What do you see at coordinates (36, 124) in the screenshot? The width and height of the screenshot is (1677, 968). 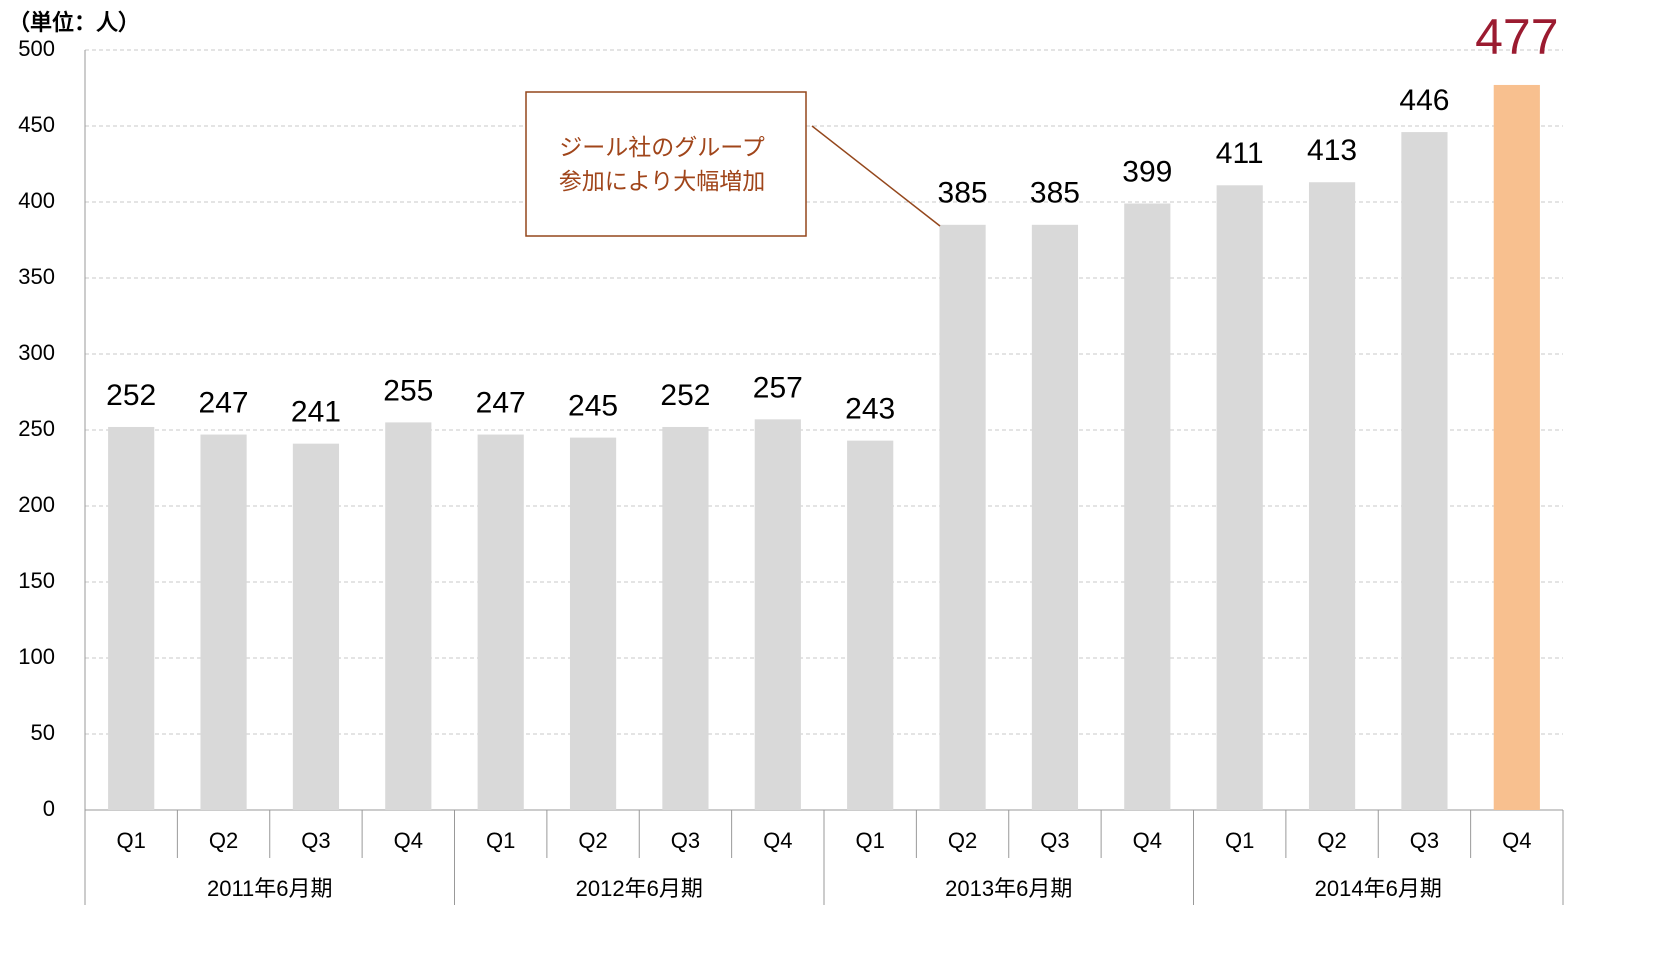 I see `y-tick-label: 450` at bounding box center [36, 124].